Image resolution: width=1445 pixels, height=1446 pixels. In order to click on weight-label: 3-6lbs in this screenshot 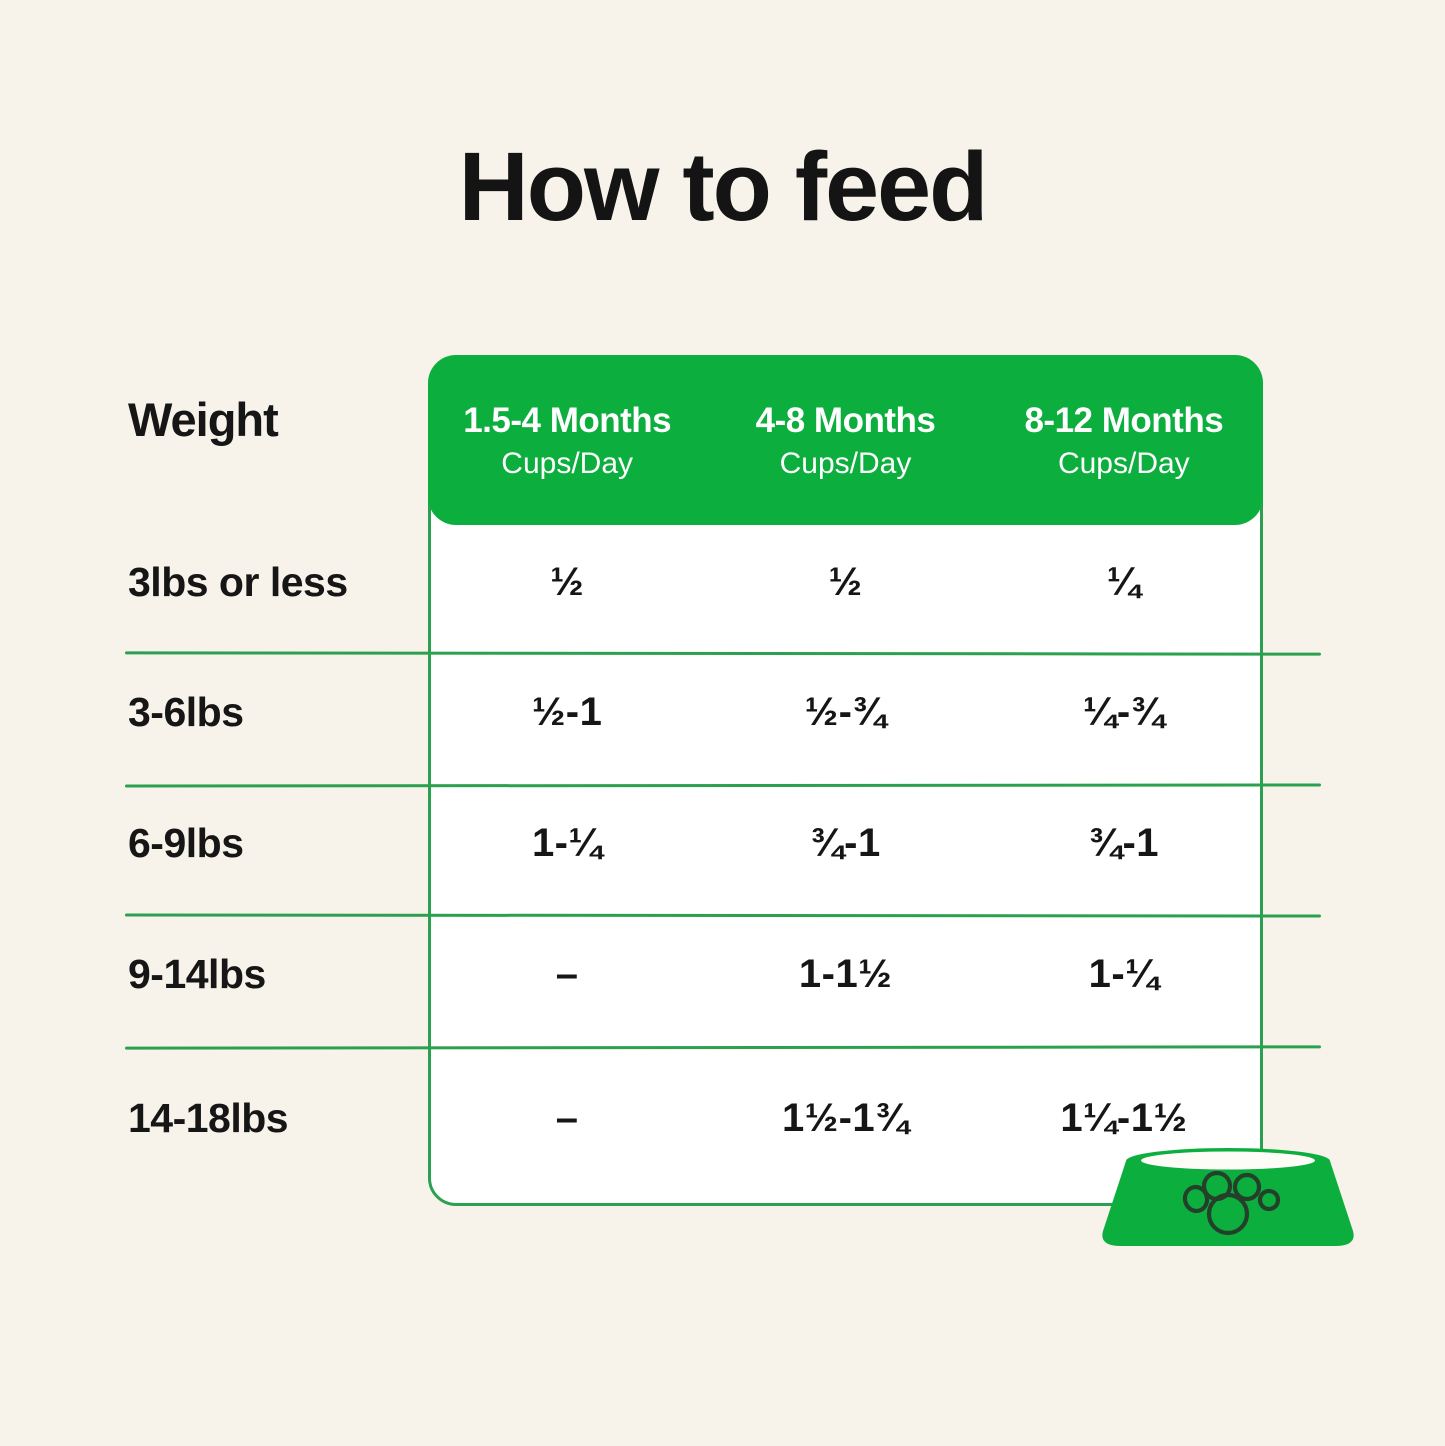, I will do `click(186, 711)`.